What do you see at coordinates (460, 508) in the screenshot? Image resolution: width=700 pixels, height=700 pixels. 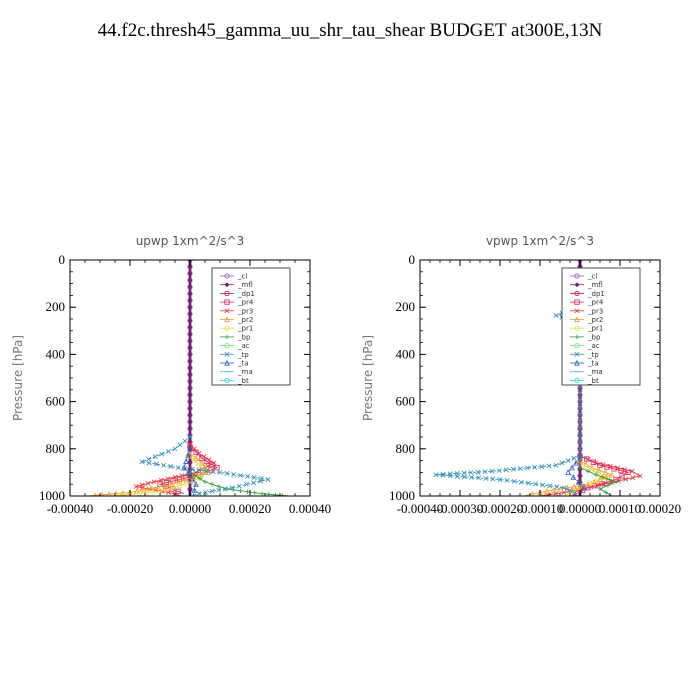 I see `x-tick-label: -0.00030` at bounding box center [460, 508].